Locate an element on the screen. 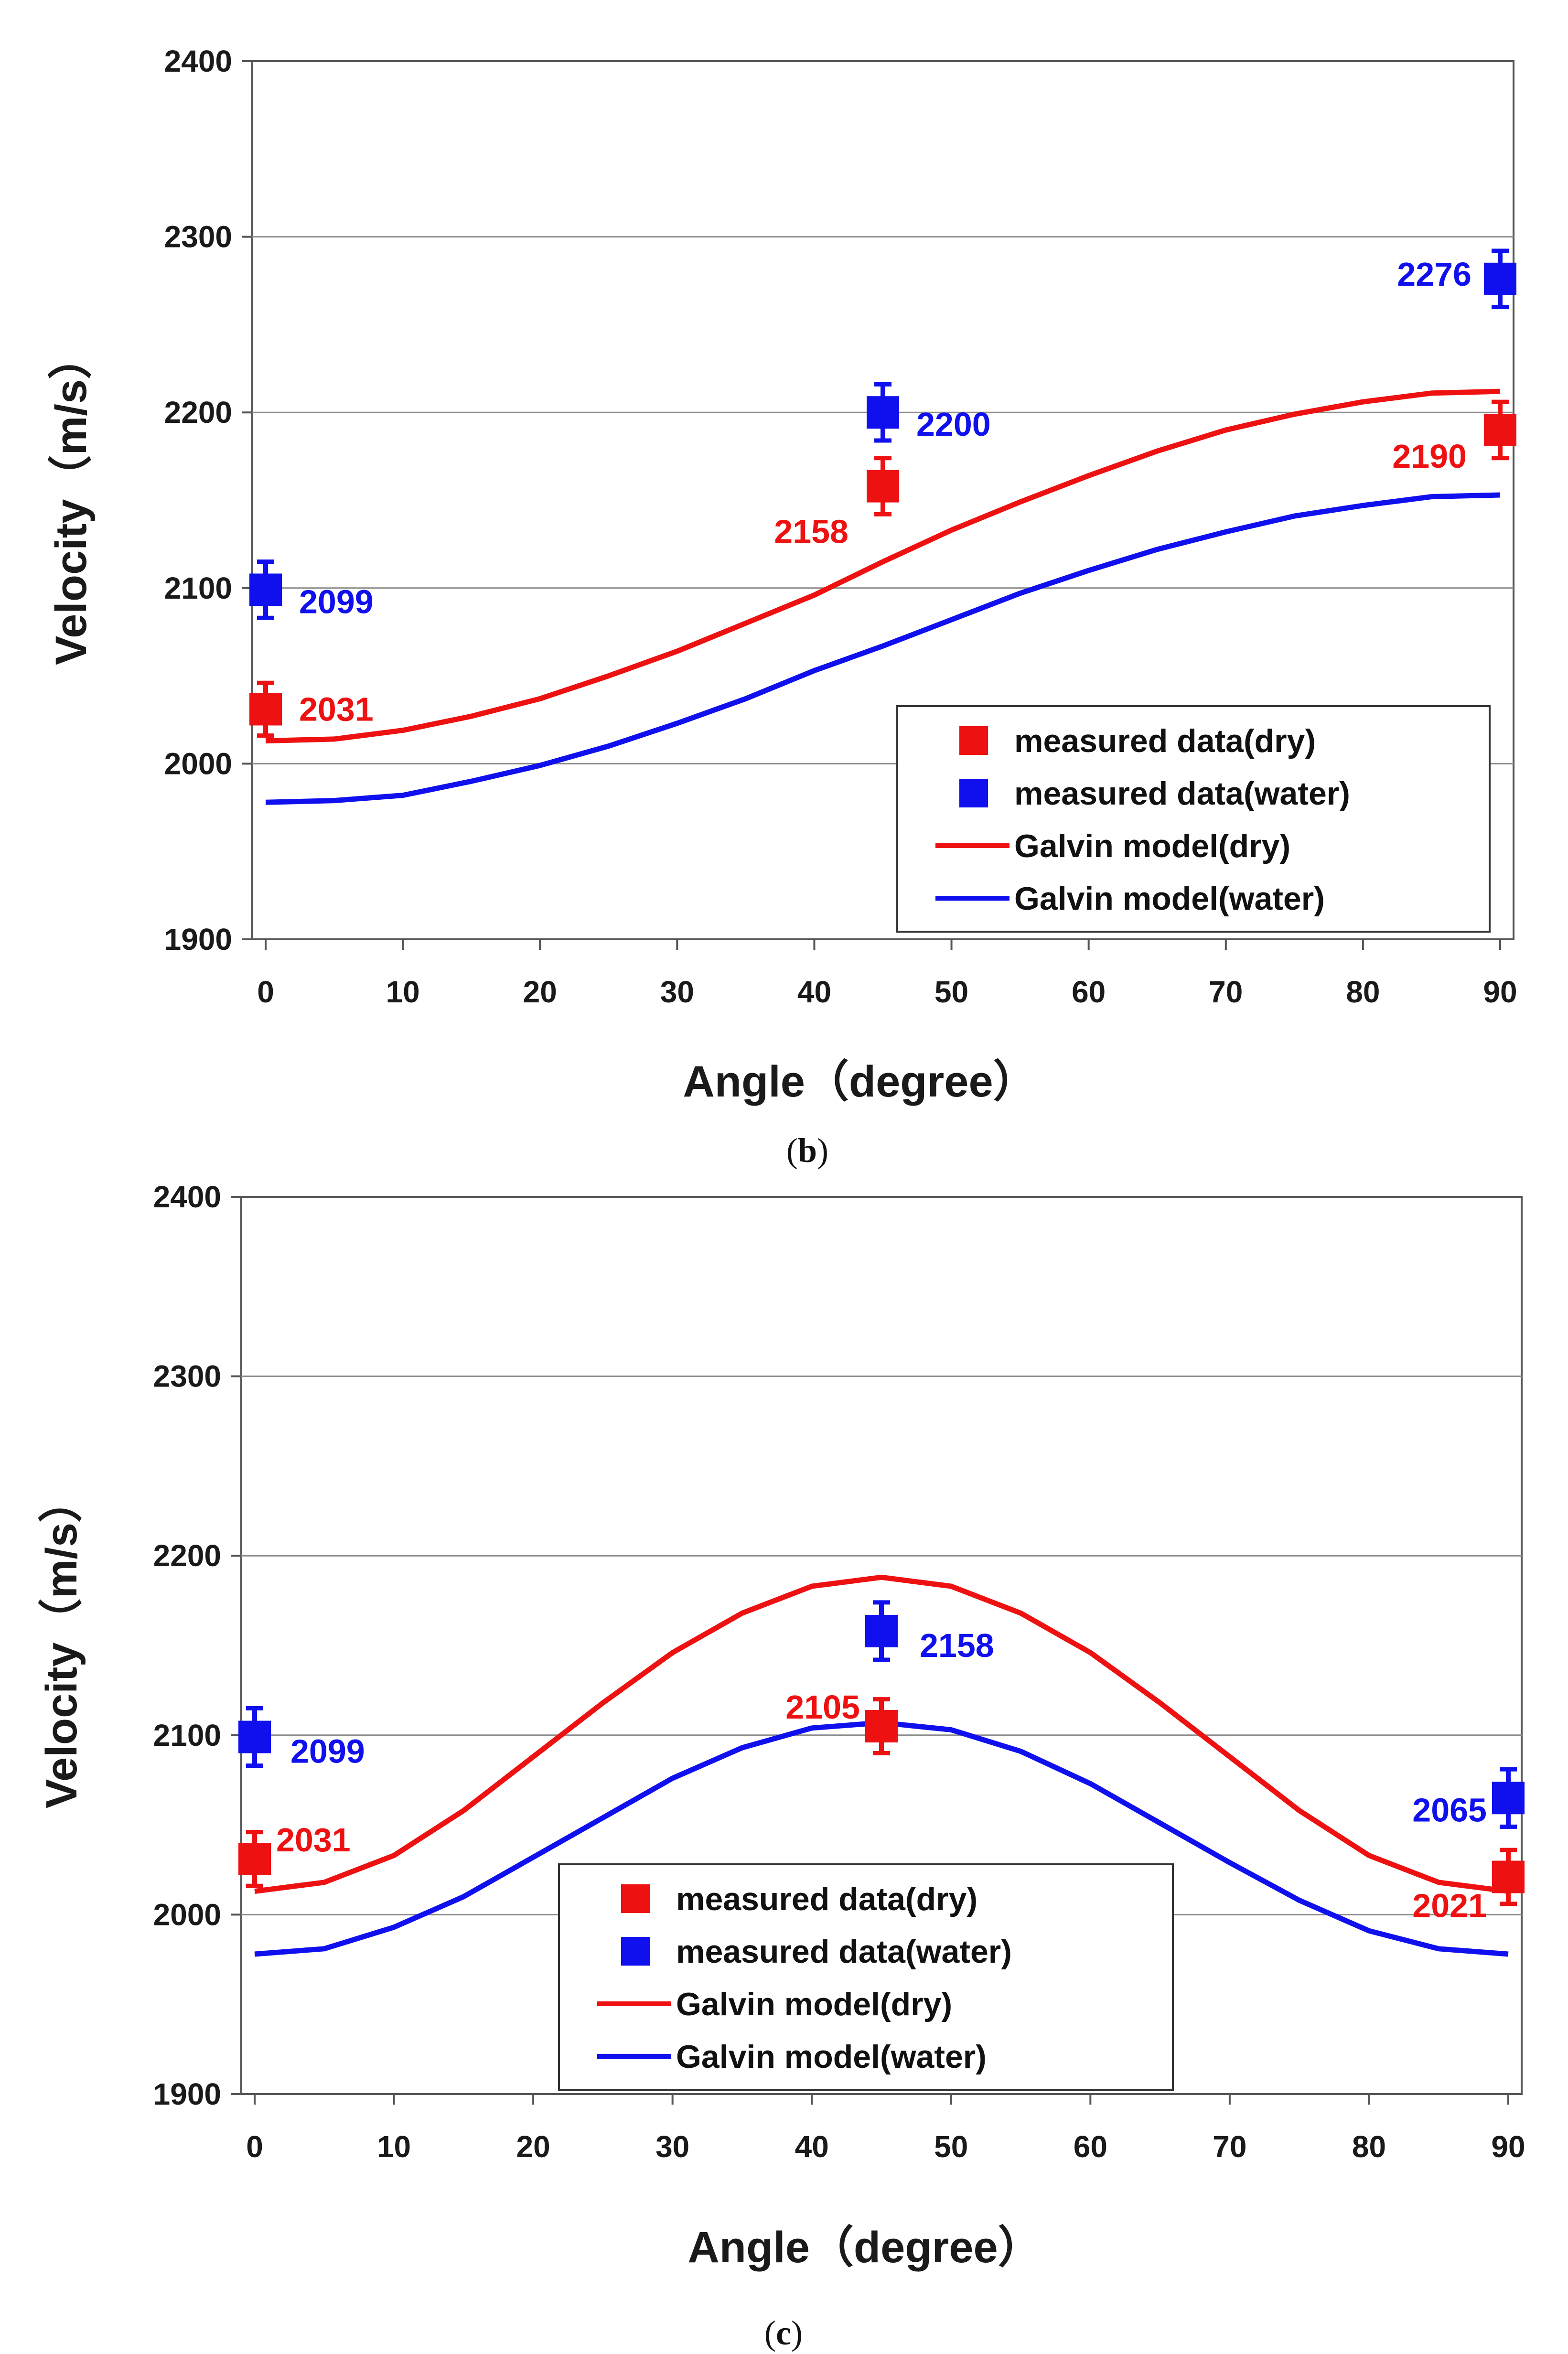 The image size is (1568, 2354). data-label: 2200 is located at coordinates (954, 424).